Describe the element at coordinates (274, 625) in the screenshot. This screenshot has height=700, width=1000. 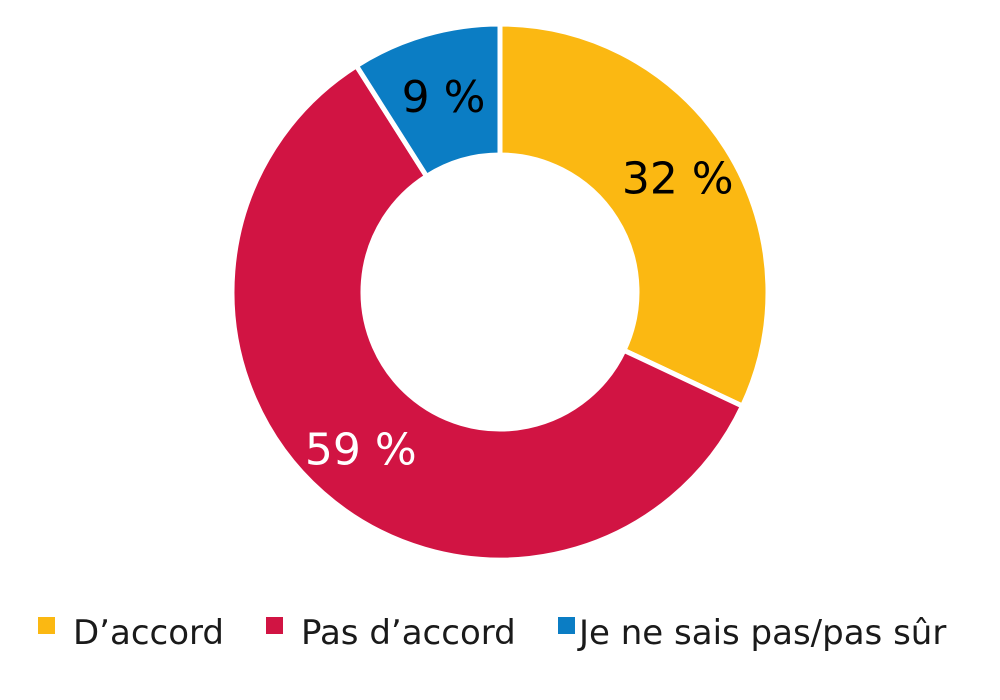
I see `legend-swatch-pas-d-accord` at that location.